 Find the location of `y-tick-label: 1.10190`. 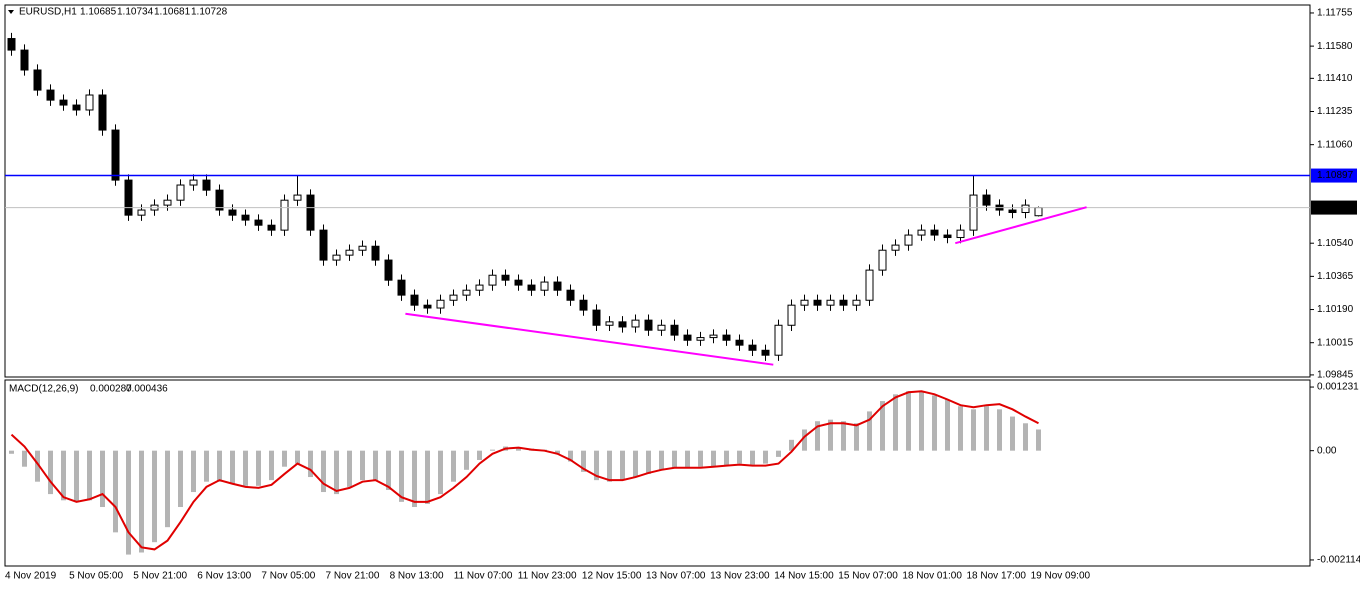

y-tick-label: 1.10190 is located at coordinates (1335, 309).